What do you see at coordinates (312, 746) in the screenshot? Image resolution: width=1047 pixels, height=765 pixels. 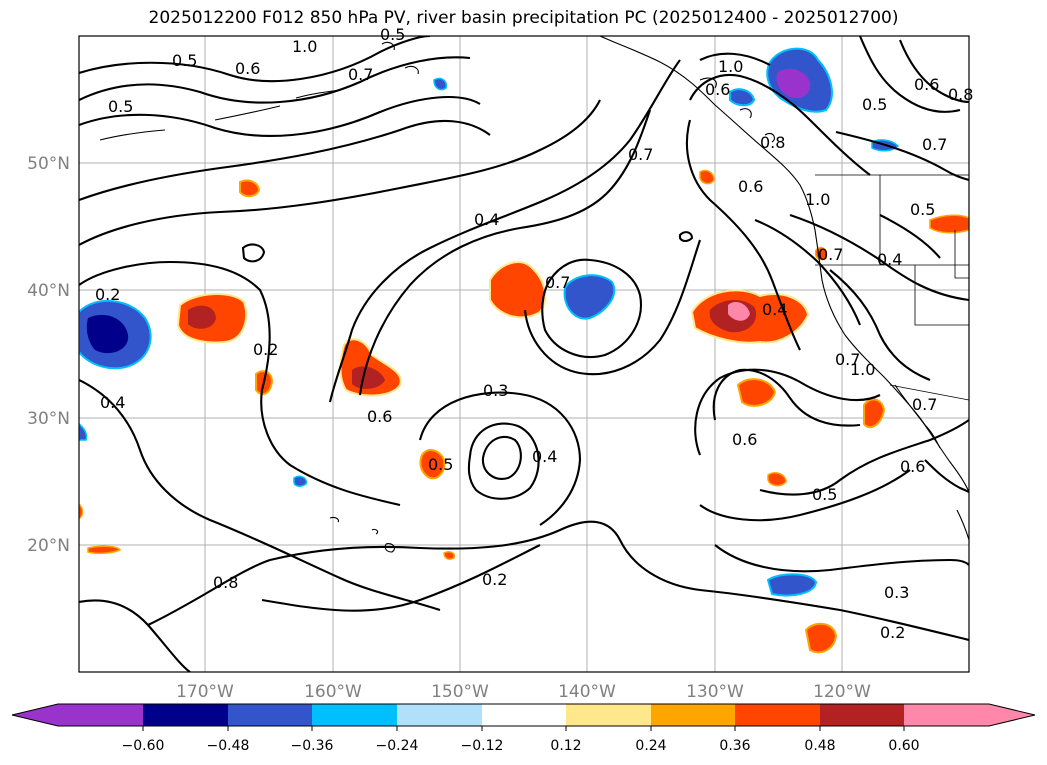 I see `colorbar-tick-label: −0.36` at bounding box center [312, 746].